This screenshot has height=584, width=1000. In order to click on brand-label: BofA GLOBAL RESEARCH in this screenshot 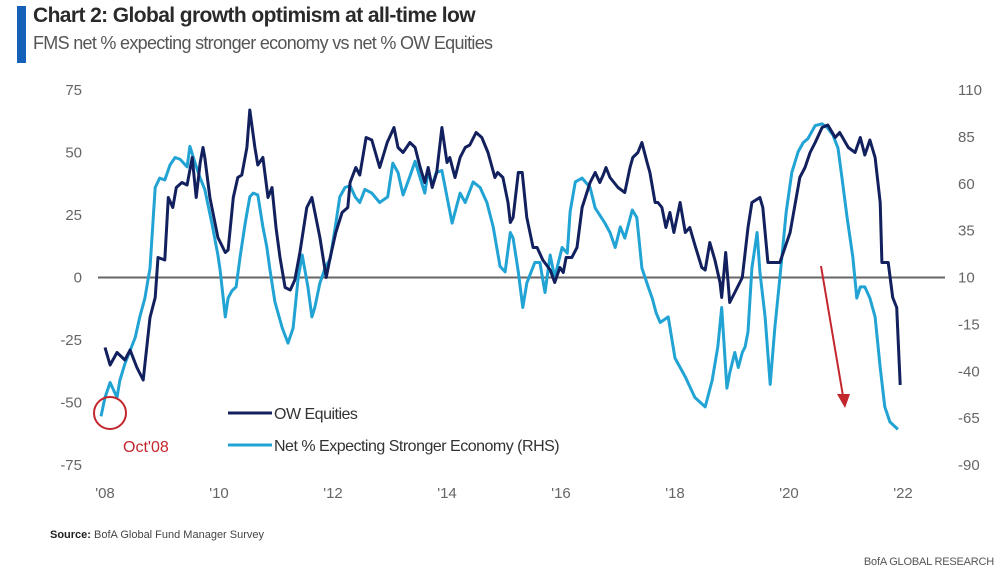, I will do `click(928, 562)`.